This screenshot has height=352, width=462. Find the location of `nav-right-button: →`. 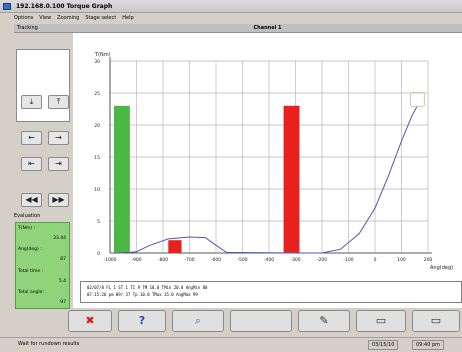

nav-right-button: → is located at coordinates (58, 138).